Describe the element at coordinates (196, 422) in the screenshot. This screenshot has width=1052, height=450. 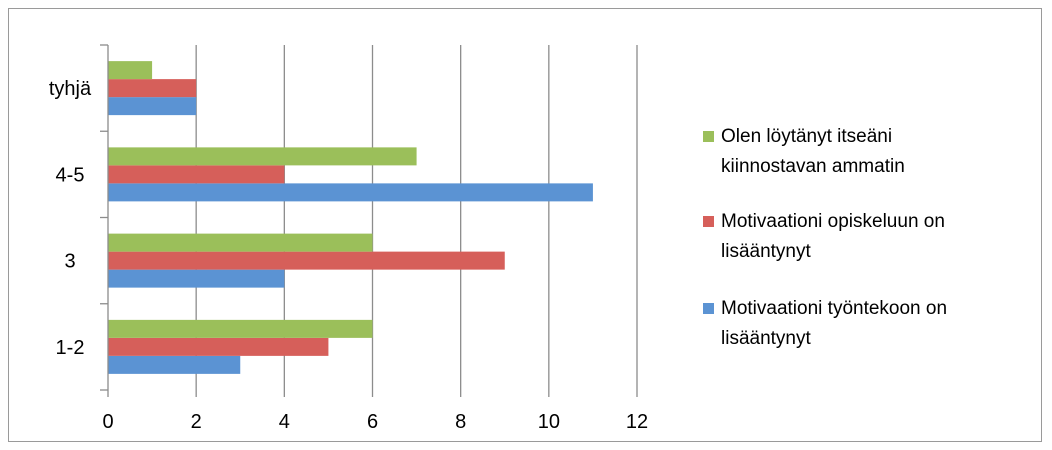
I see `x-tick-label-2: 2` at that location.